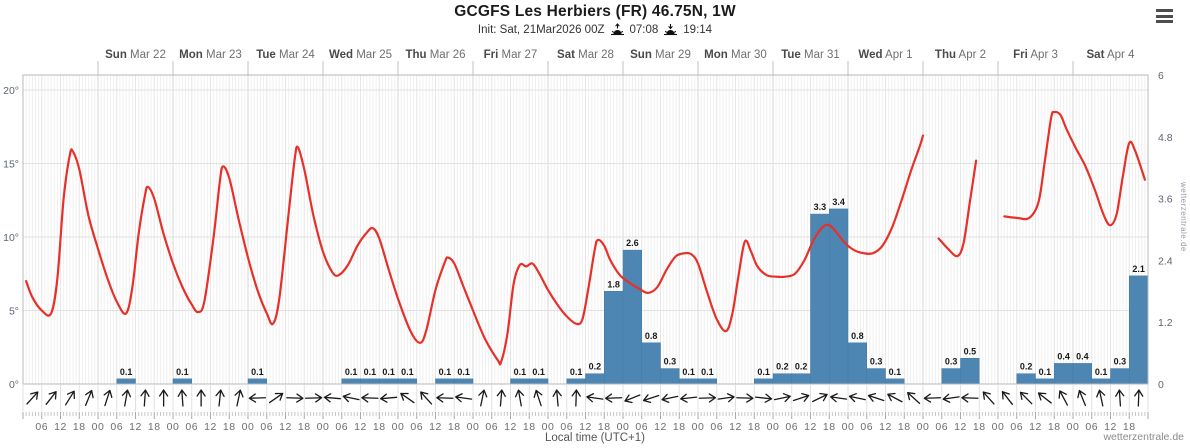  What do you see at coordinates (801, 367) in the screenshot?
I see `precip-value-label: 0.2` at bounding box center [801, 367].